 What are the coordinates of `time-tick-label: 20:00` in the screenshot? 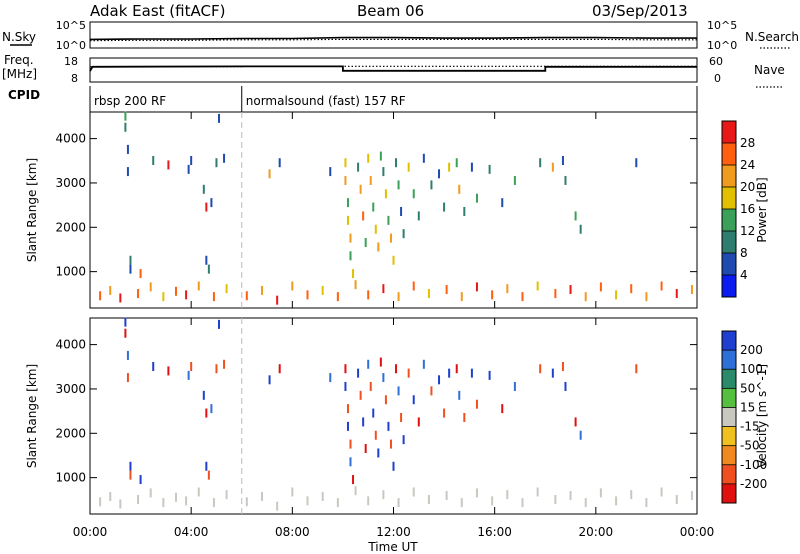 It's located at (596, 532).